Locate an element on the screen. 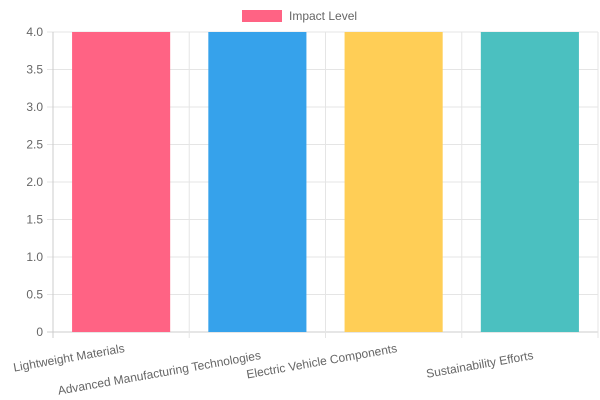  legend-swatch is located at coordinates (262, 16).